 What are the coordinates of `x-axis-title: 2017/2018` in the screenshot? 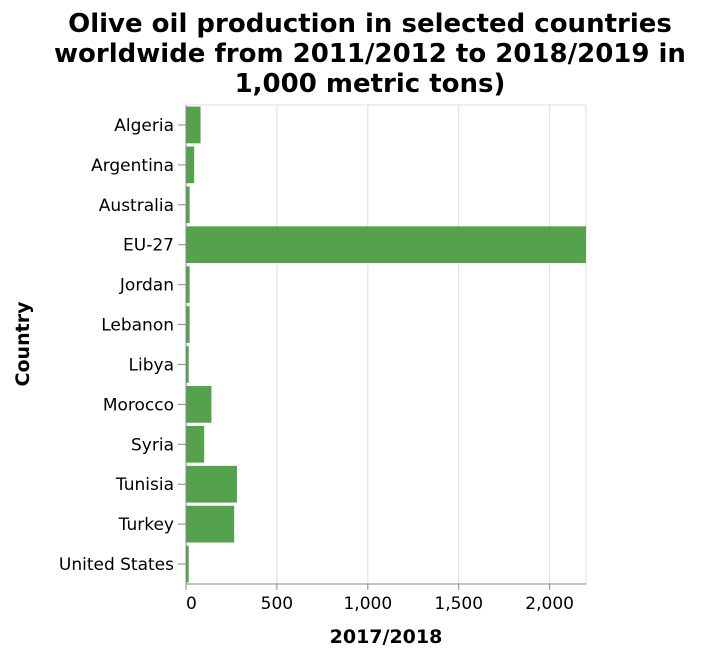 It's located at (386, 637).